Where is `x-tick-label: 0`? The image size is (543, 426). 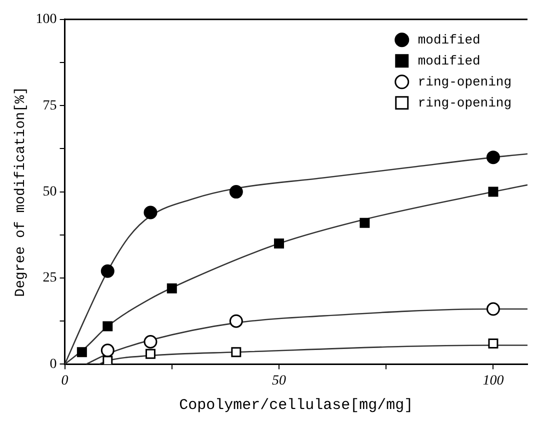 x-tick-label: 0 is located at coordinates (64, 380).